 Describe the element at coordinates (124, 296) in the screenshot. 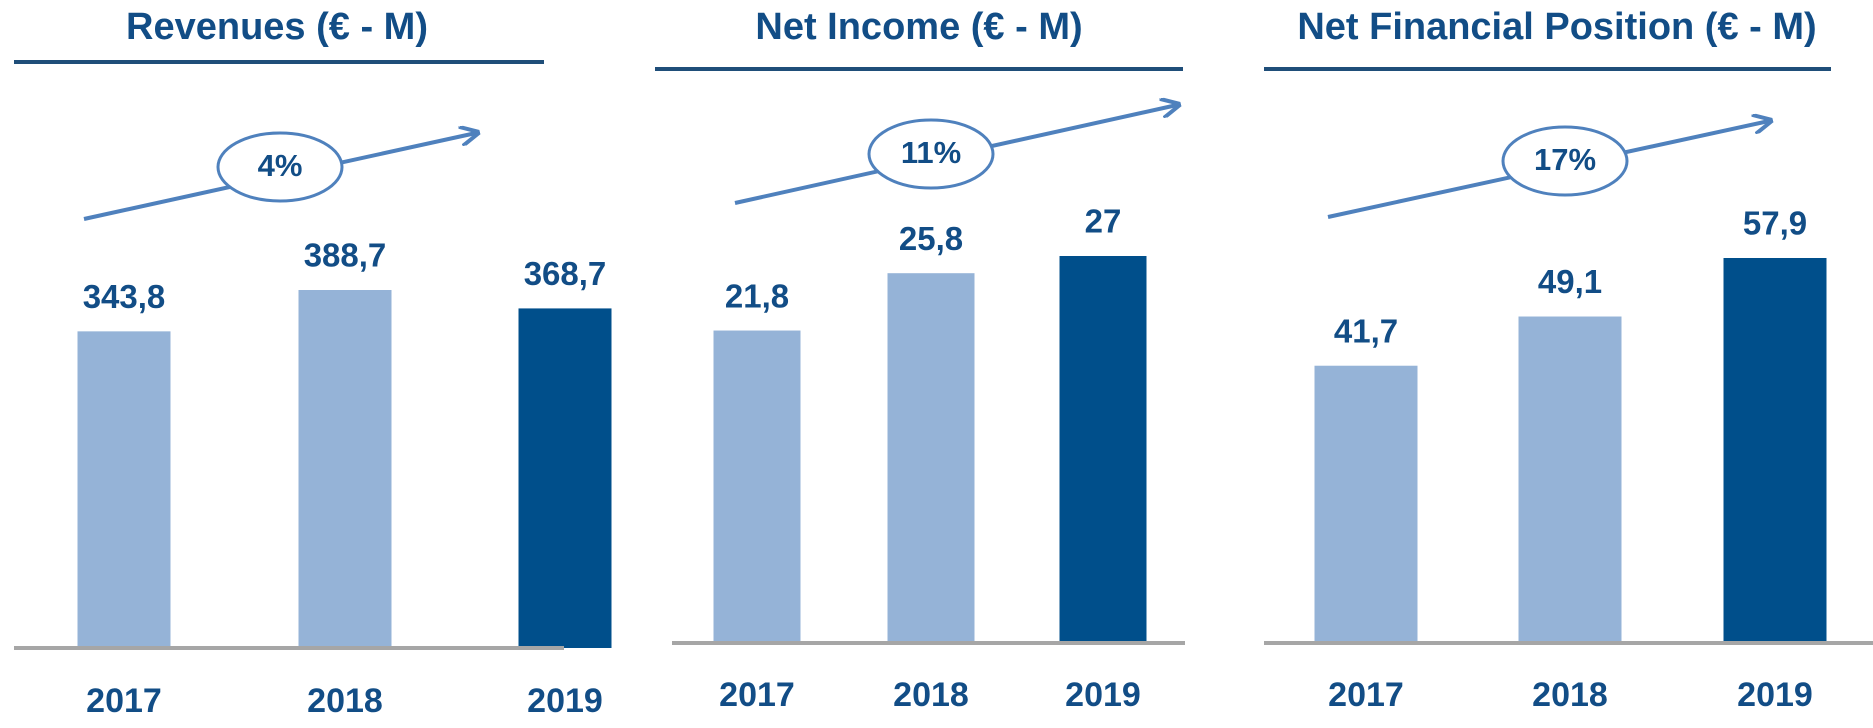

I see `value-label: 343,8` at that location.